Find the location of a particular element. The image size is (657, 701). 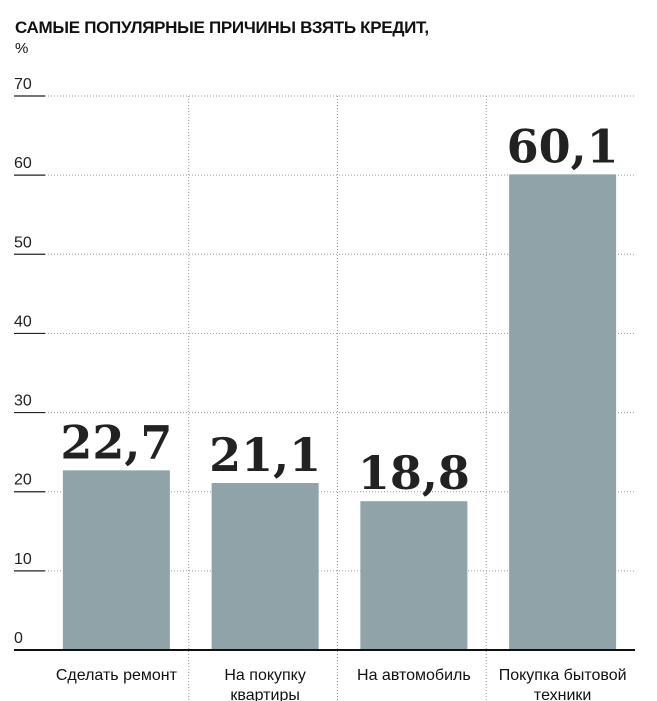

x-category-label: Покупка бытовой is located at coordinates (563, 675).